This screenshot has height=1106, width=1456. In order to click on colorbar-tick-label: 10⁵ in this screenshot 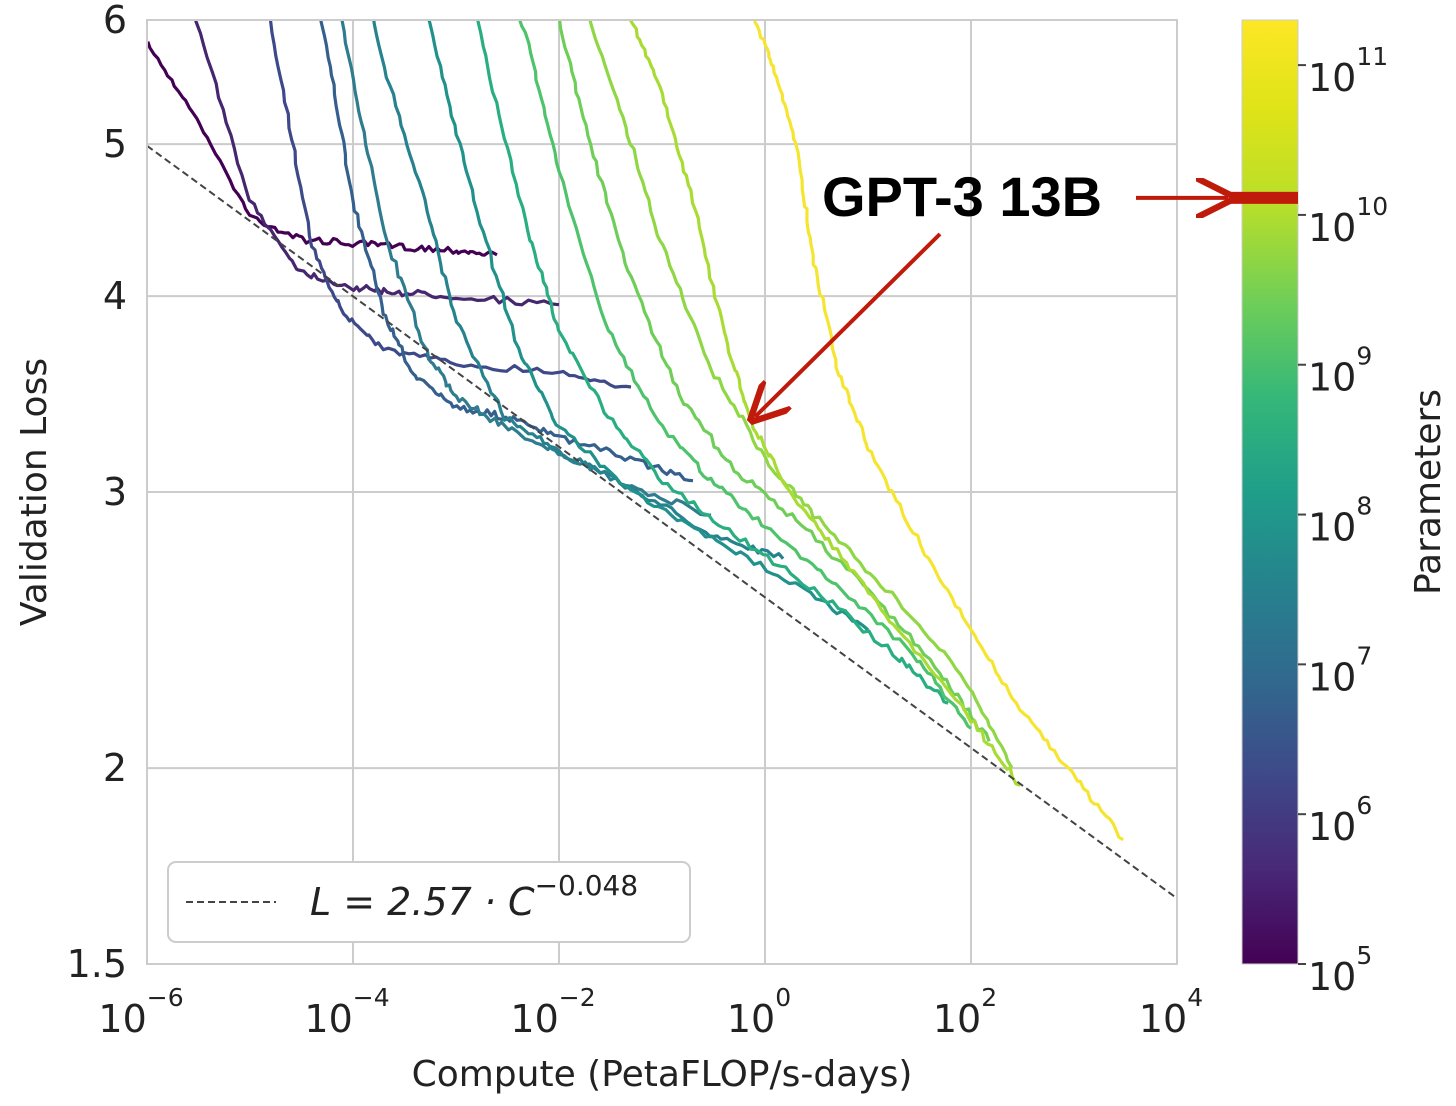, I will do `click(1340, 970)`.